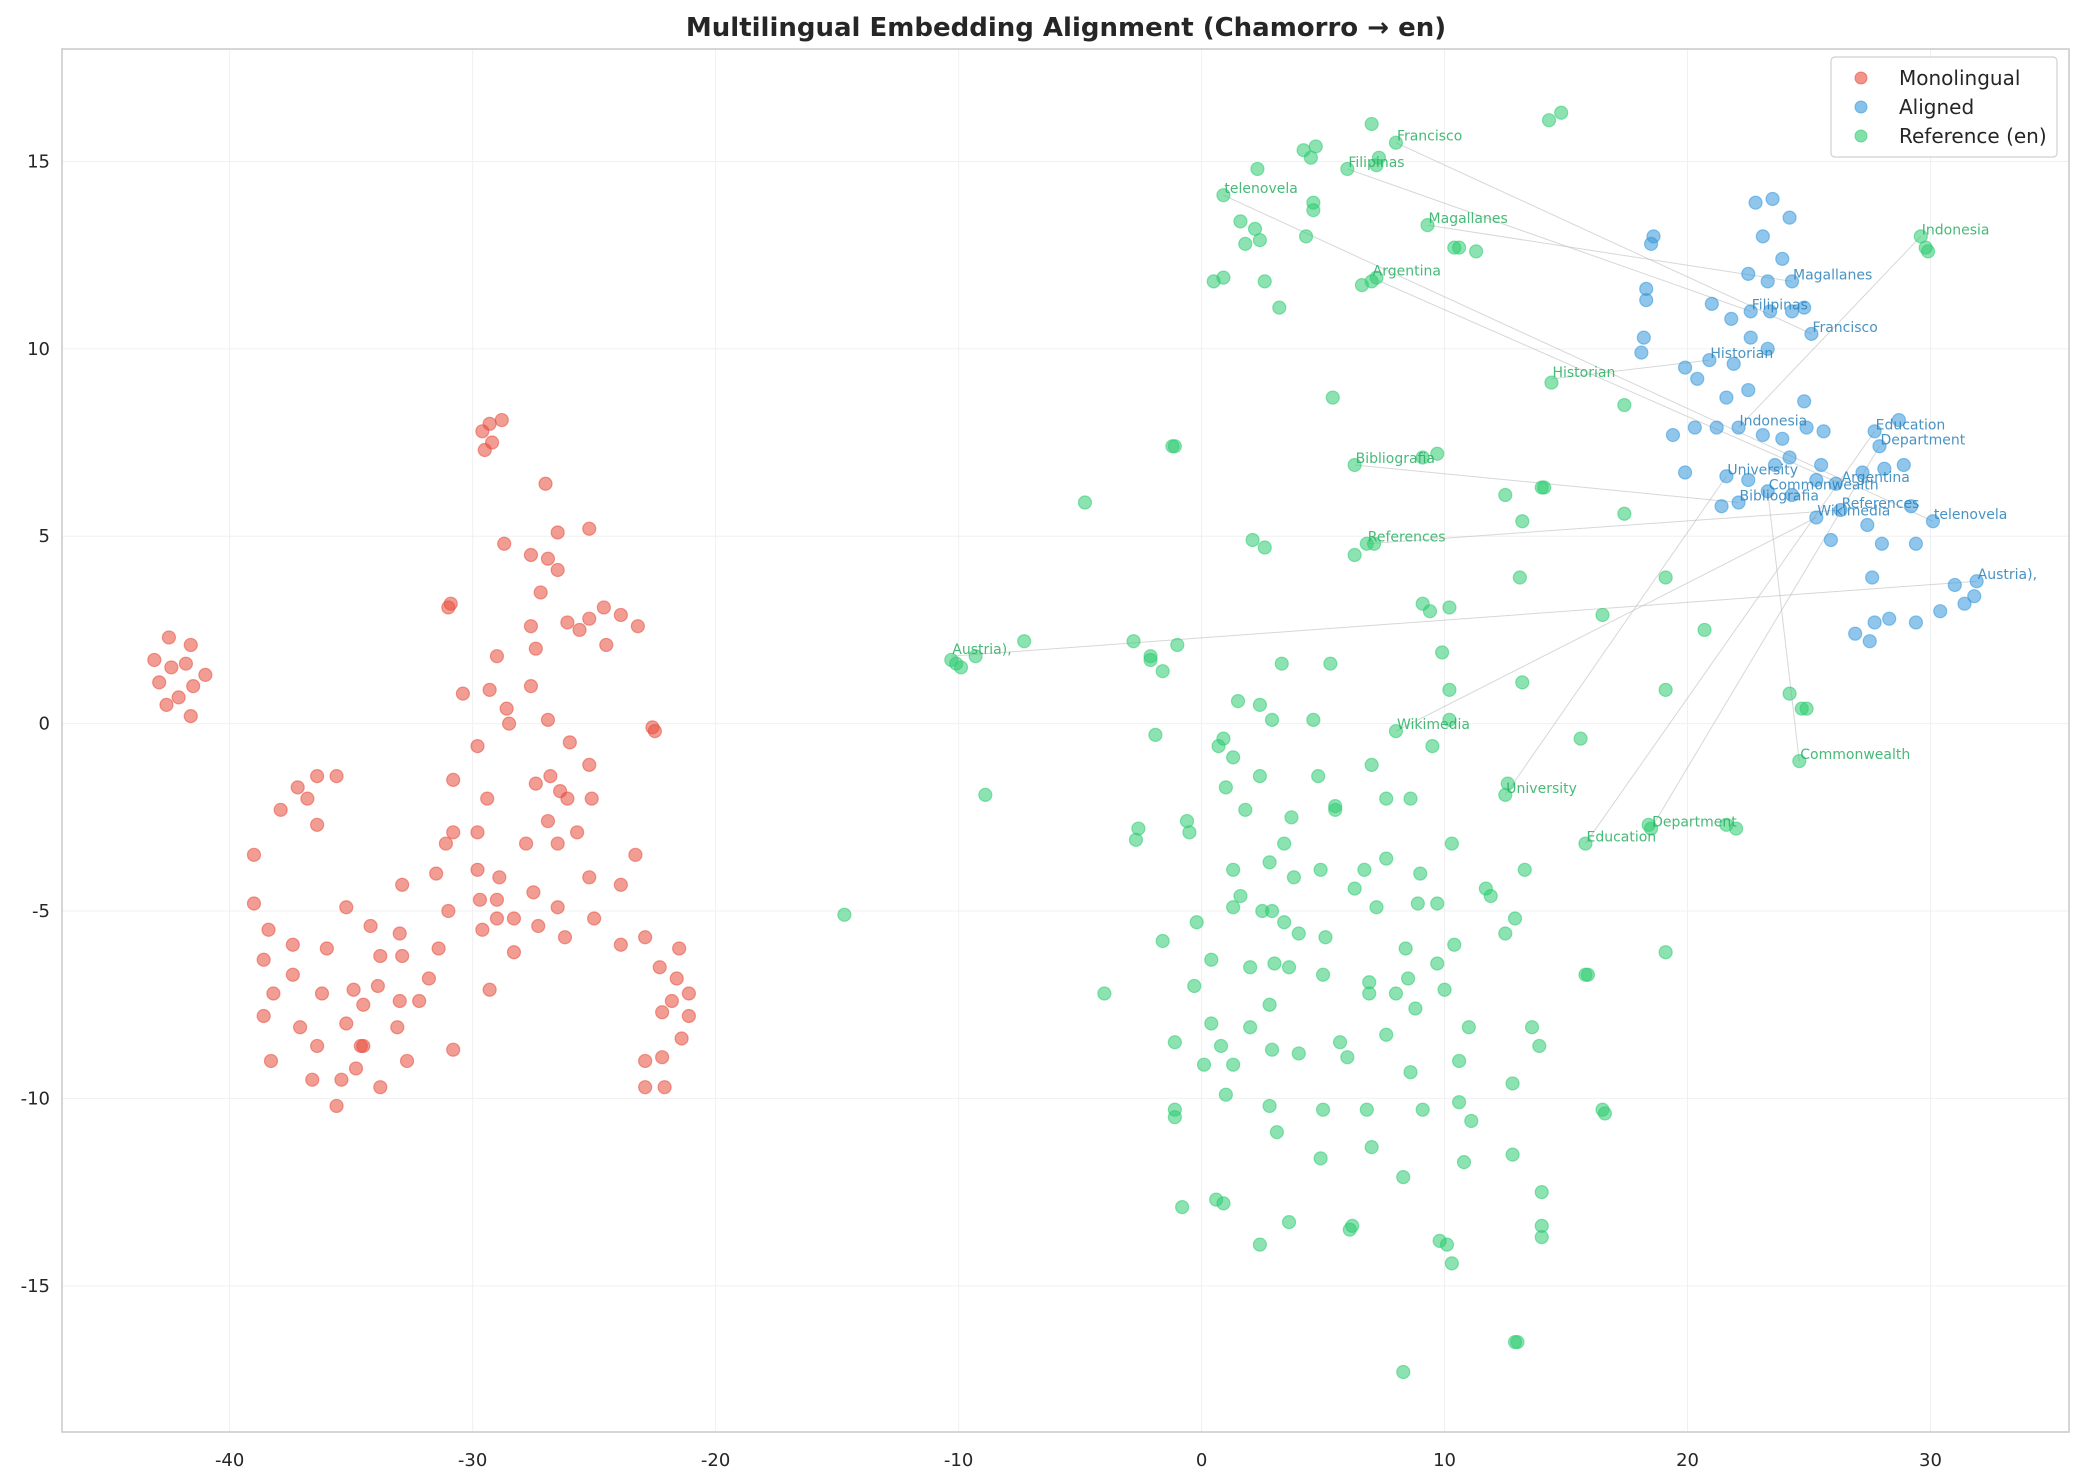  Describe the element at coordinates (1876, 478) in the screenshot. I see `aligned-word-label: Argentina` at that location.